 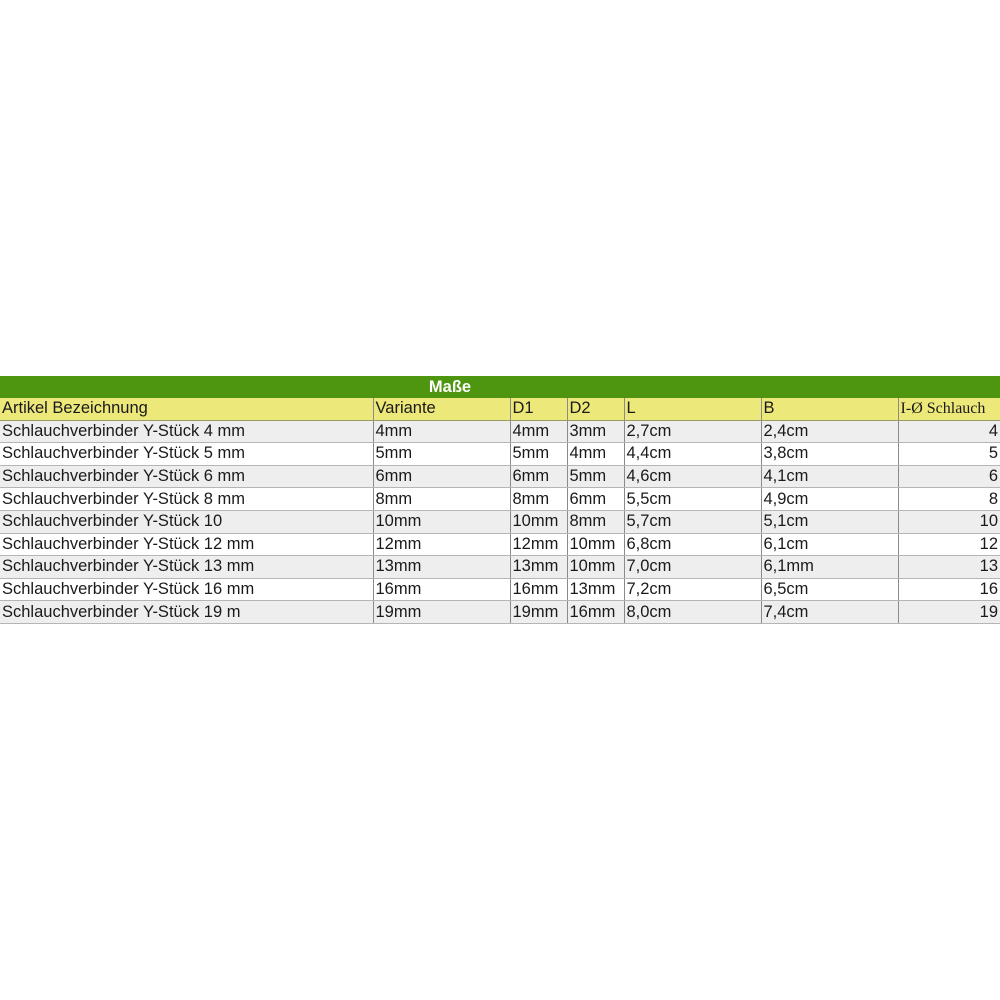 I want to click on cell-d1: 13mm, so click(x=538, y=567).